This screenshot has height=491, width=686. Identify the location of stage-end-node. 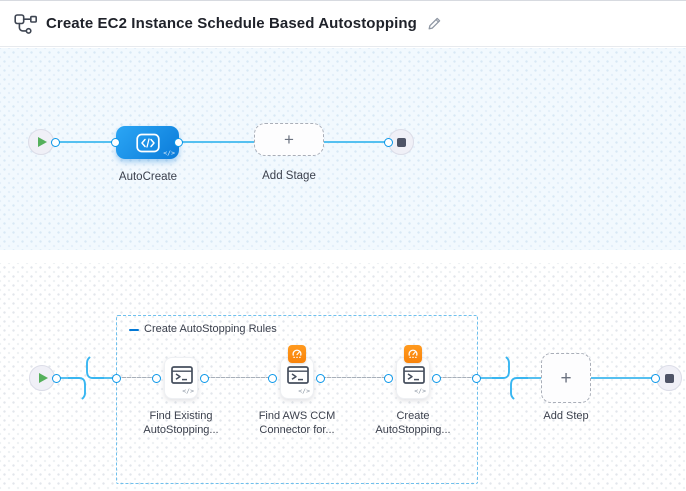
(669, 378).